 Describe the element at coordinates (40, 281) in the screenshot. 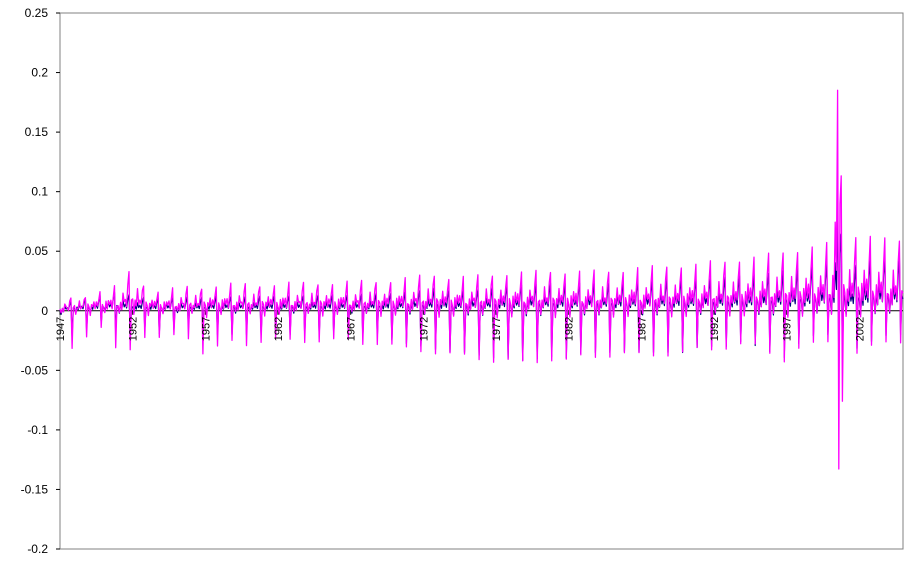

I see `y-axis: 0.25 0.2 0.15 0.1 0.05 0 -0.05 -0.1 -0.15 -0.2` at that location.